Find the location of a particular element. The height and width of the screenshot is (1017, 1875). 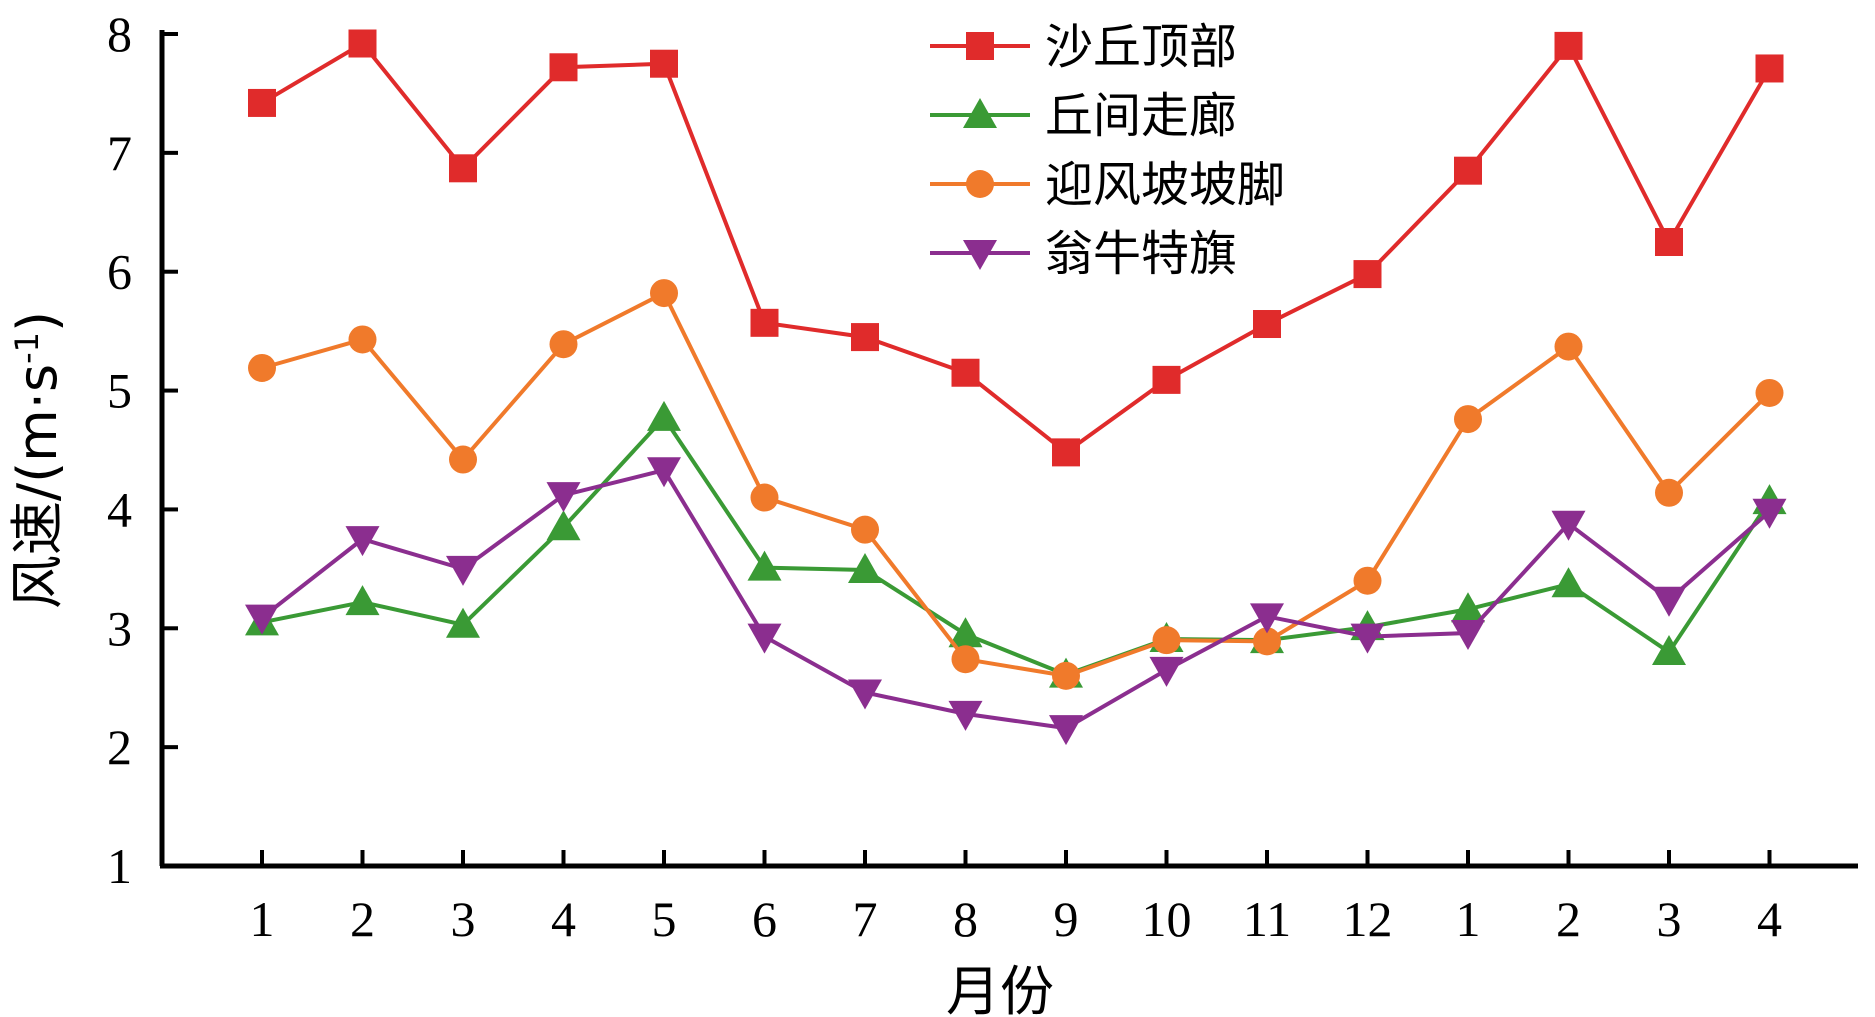

x-tick-label: 12 is located at coordinates (1368, 919).